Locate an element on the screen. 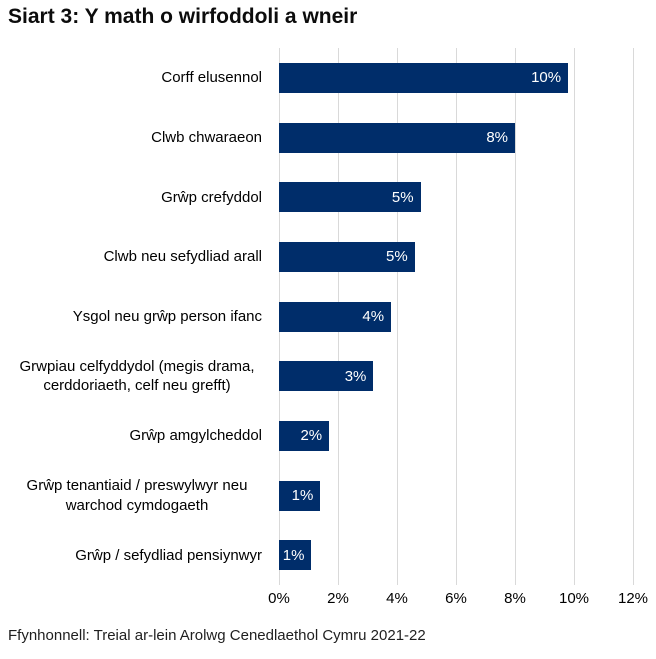  chart-row: Ysgol neu grŵp person ifanc 4% is located at coordinates (328, 317).